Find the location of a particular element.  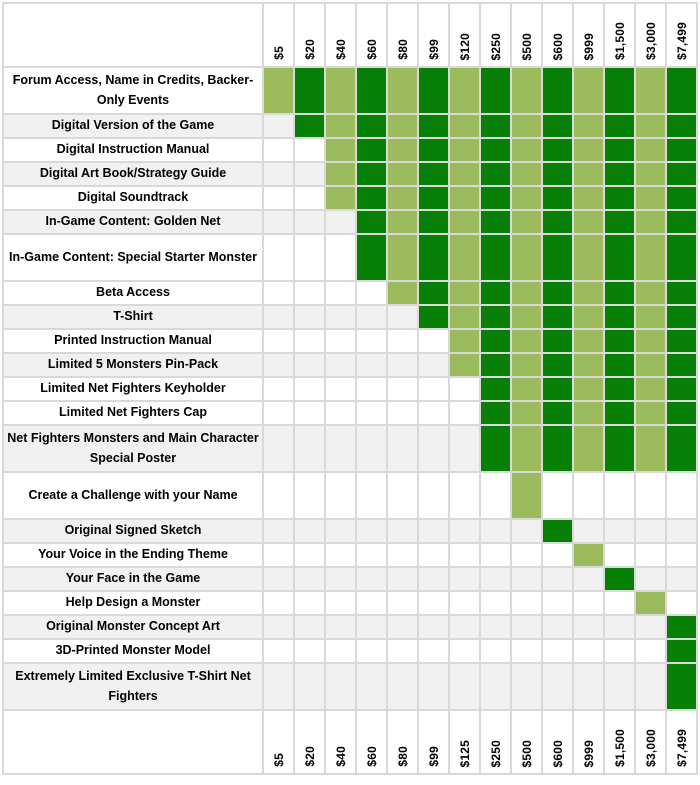

header-bottom-tier: $60 is located at coordinates (371, 742).